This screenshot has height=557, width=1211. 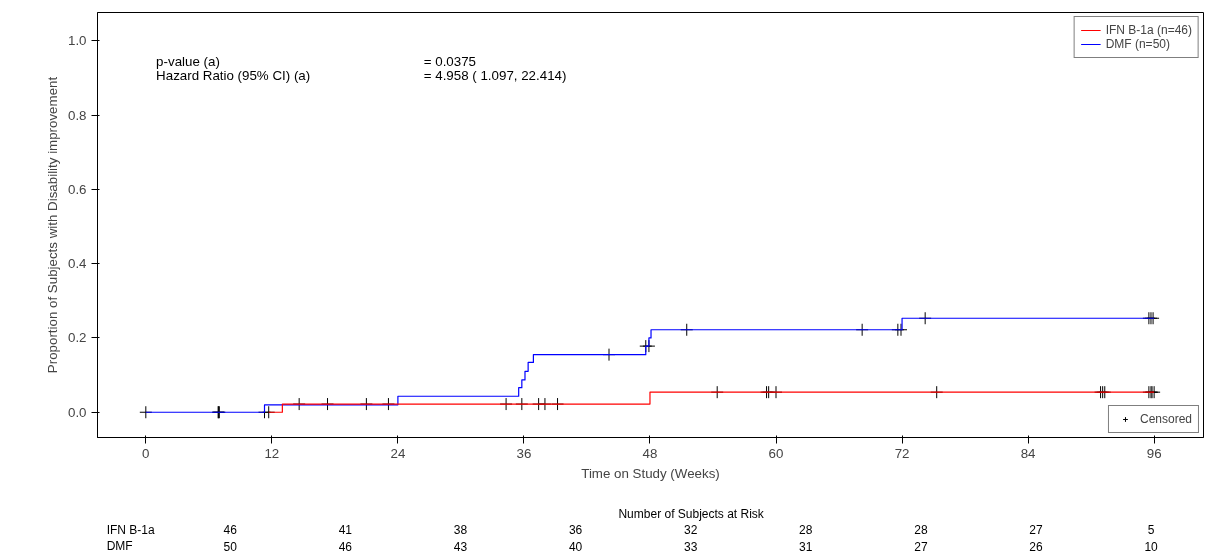 What do you see at coordinates (345, 530) in the screenshot?
I see `text: 41` at bounding box center [345, 530].